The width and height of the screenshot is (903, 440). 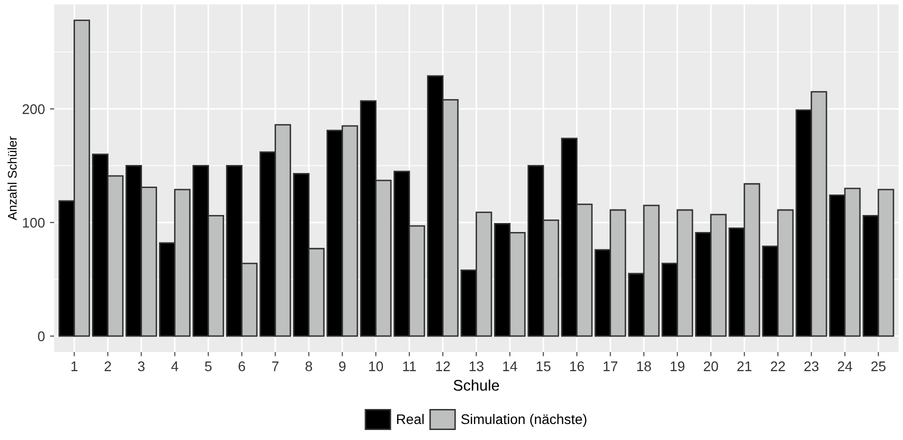 What do you see at coordinates (477, 385) in the screenshot?
I see `x-axis-title: Schule` at bounding box center [477, 385].